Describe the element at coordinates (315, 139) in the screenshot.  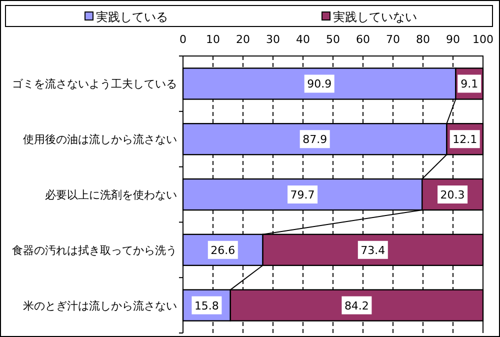
I see `data-label: 87.9` at that location.